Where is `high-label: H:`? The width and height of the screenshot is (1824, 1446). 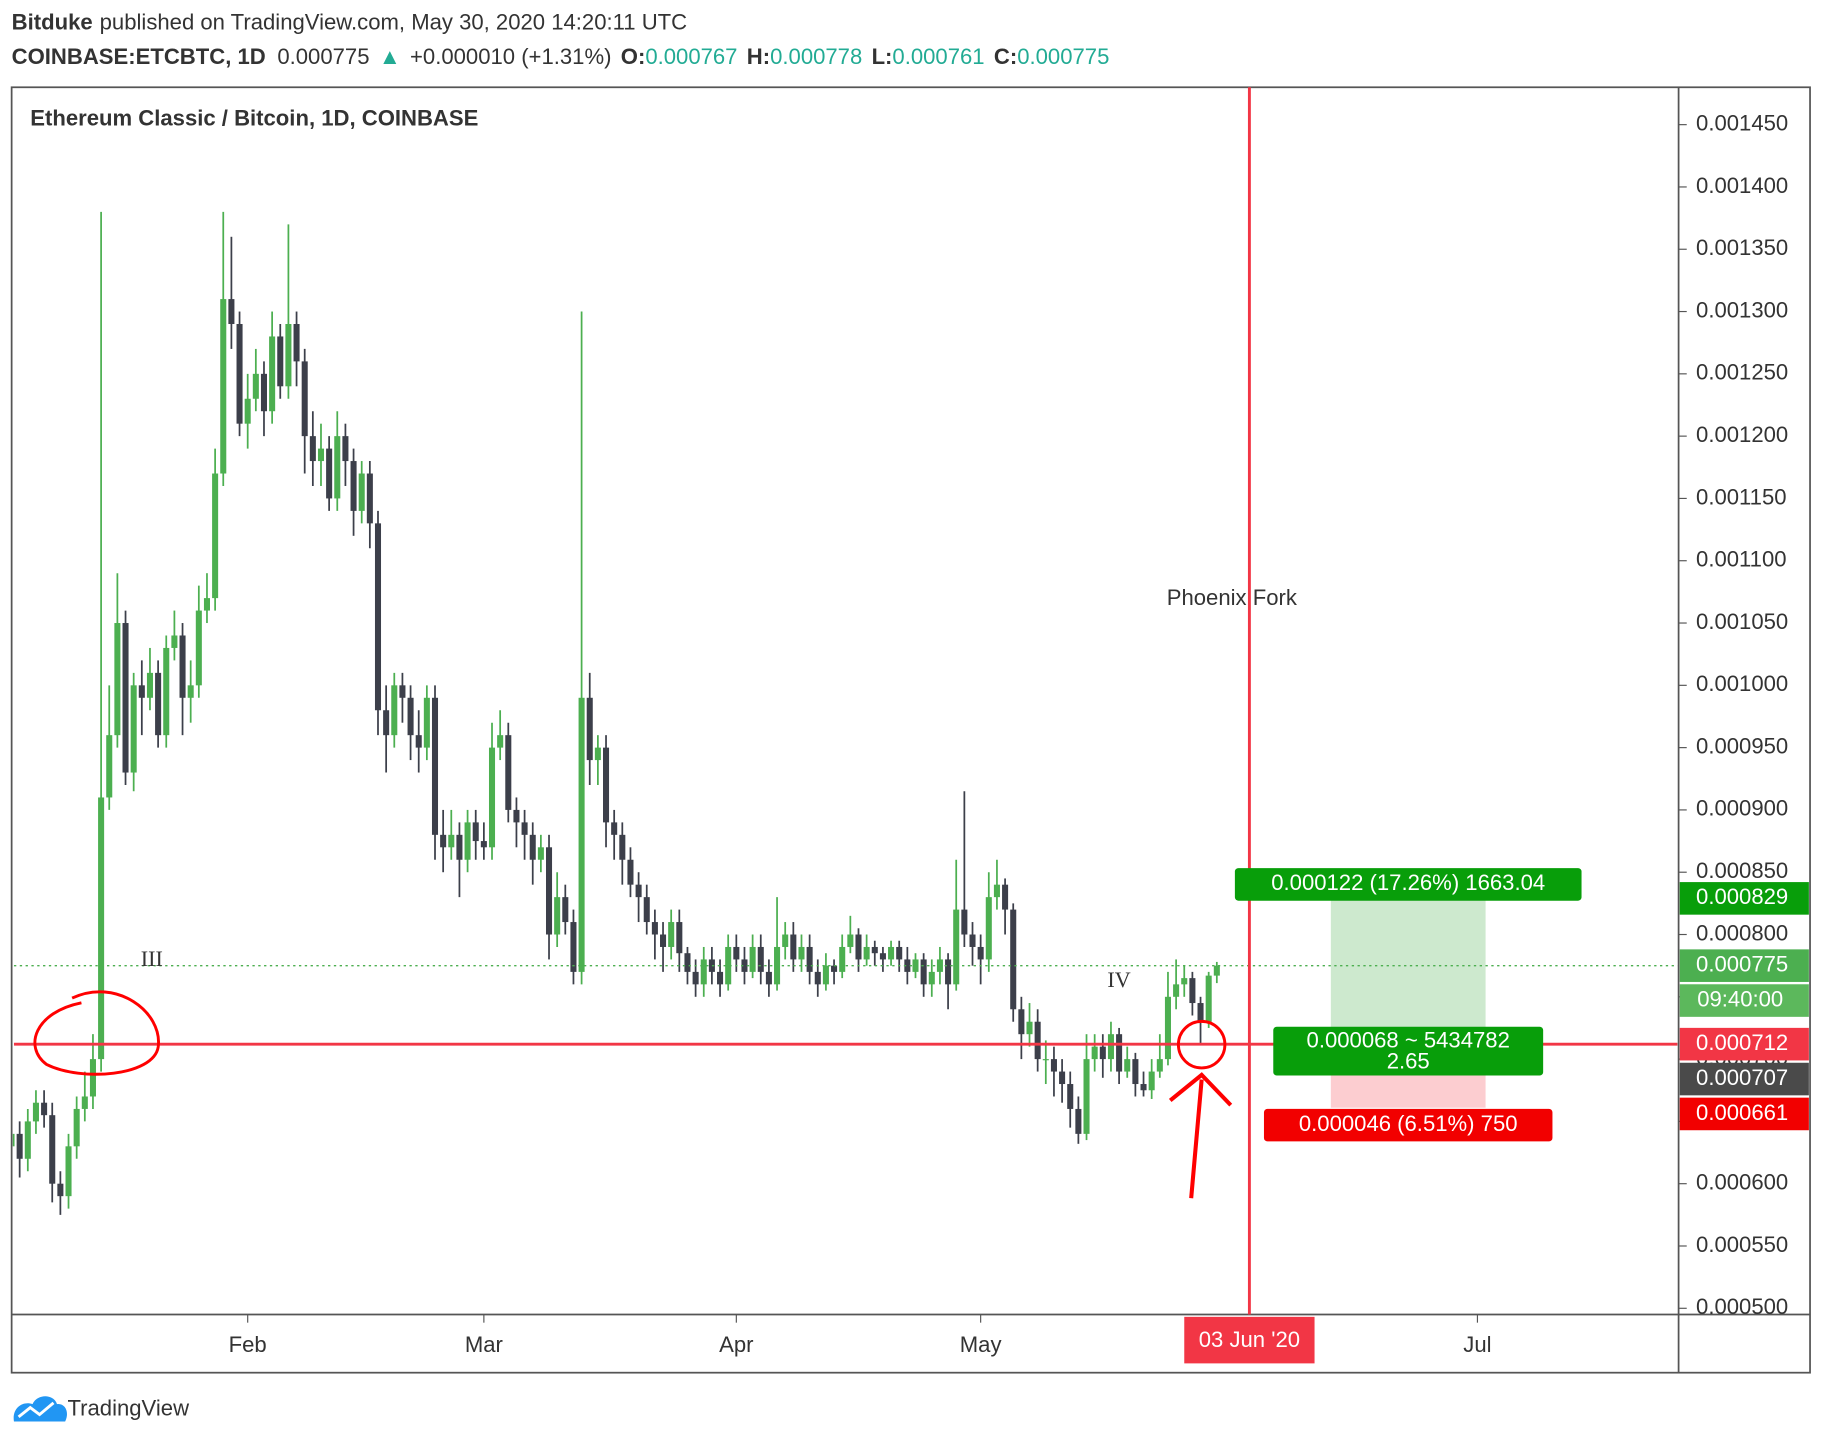 high-label: H: is located at coordinates (758, 56).